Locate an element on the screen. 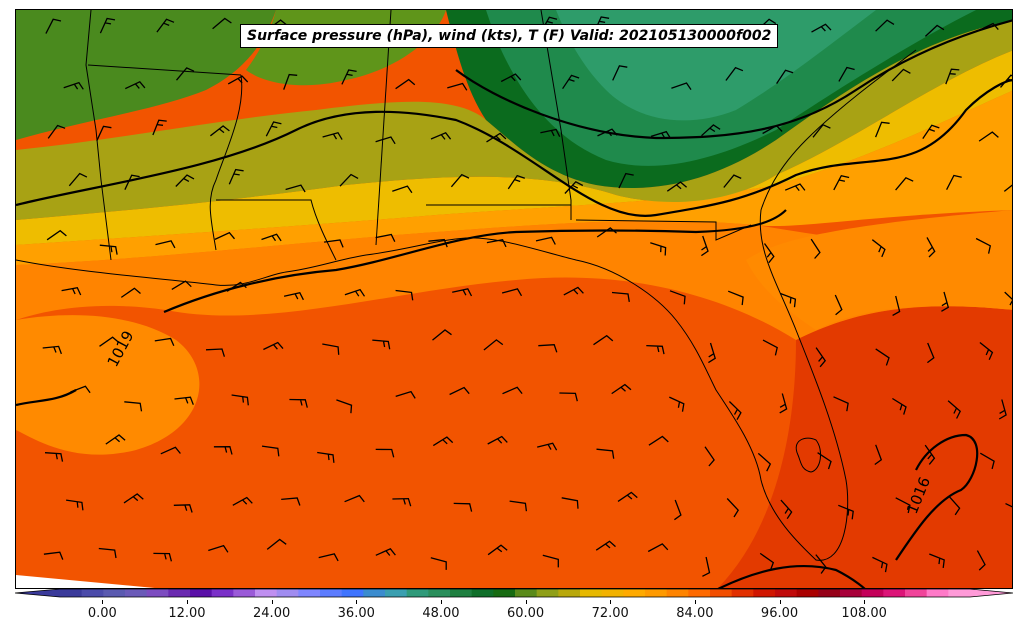 The width and height of the screenshot is (1022, 633). no-data-corner is located at coordinates (85, 581).